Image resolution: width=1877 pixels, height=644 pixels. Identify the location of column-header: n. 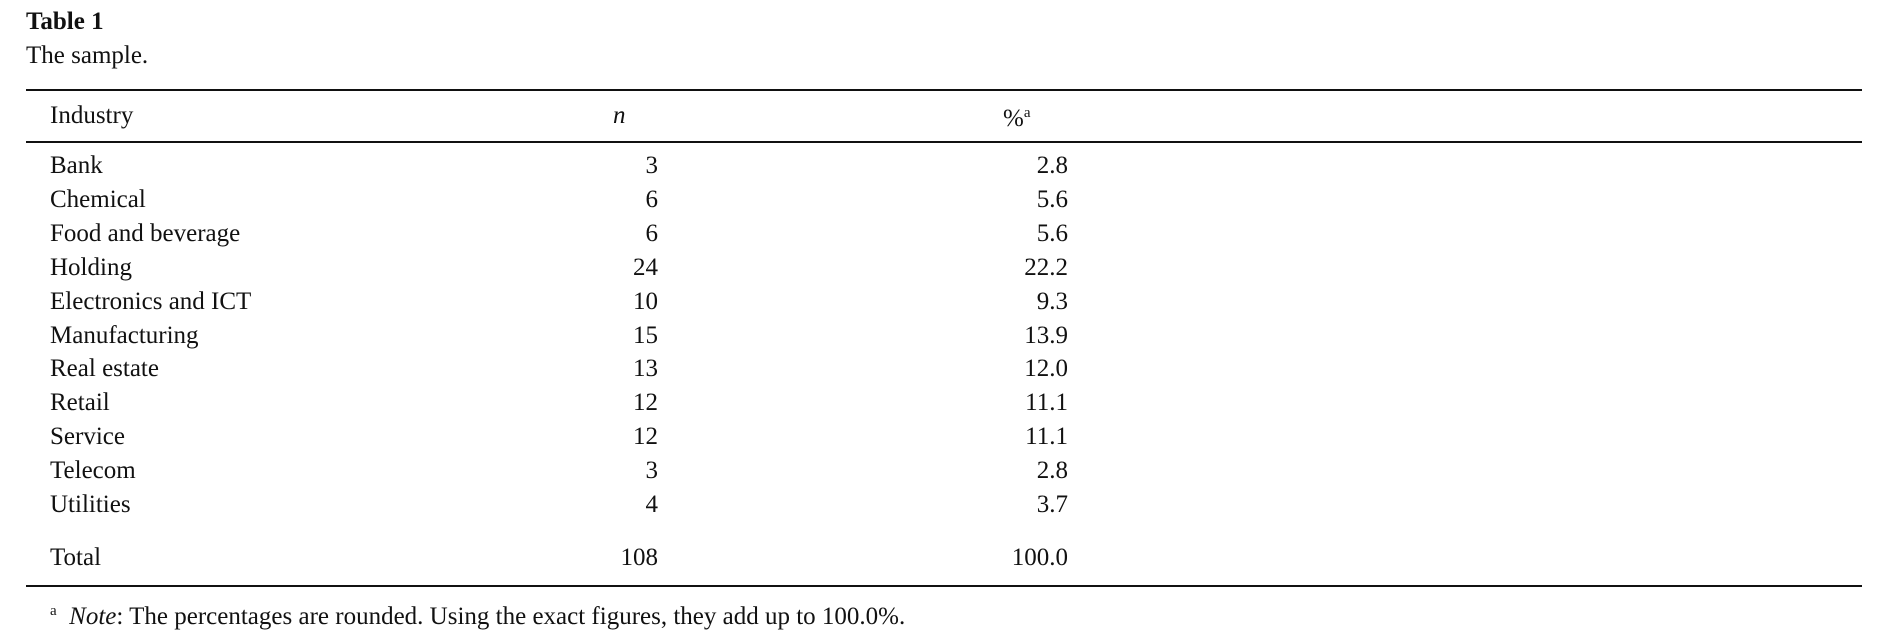
(619, 115).